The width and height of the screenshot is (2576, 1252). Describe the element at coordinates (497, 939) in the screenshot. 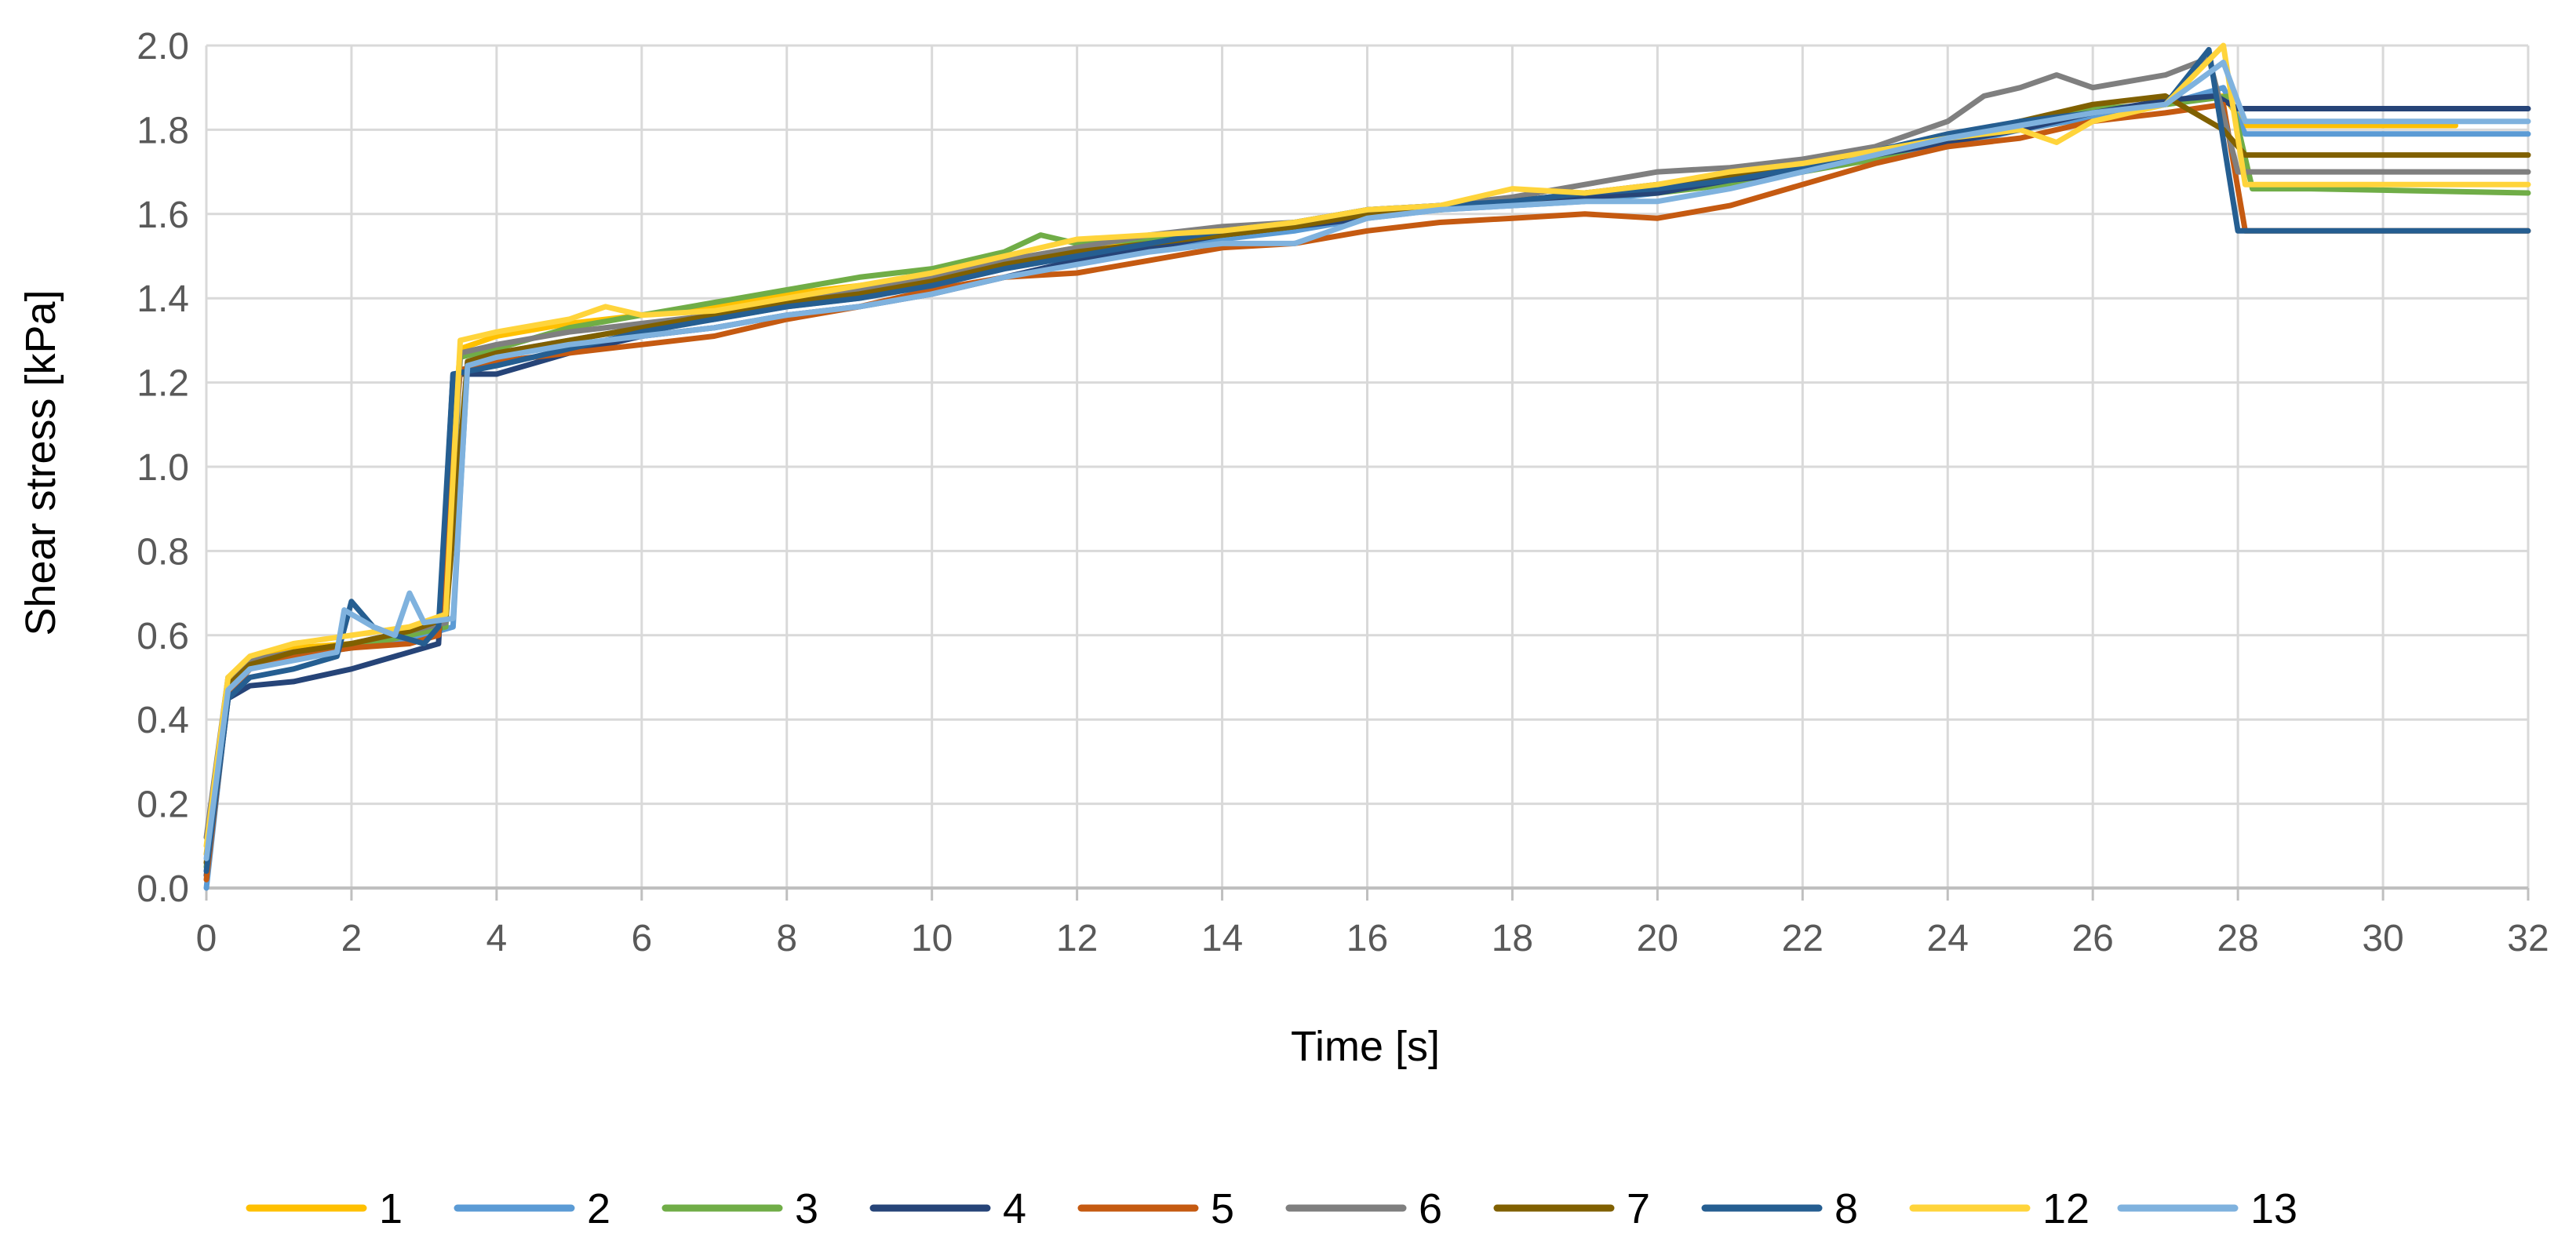

I see `x-tick-label: 4` at that location.